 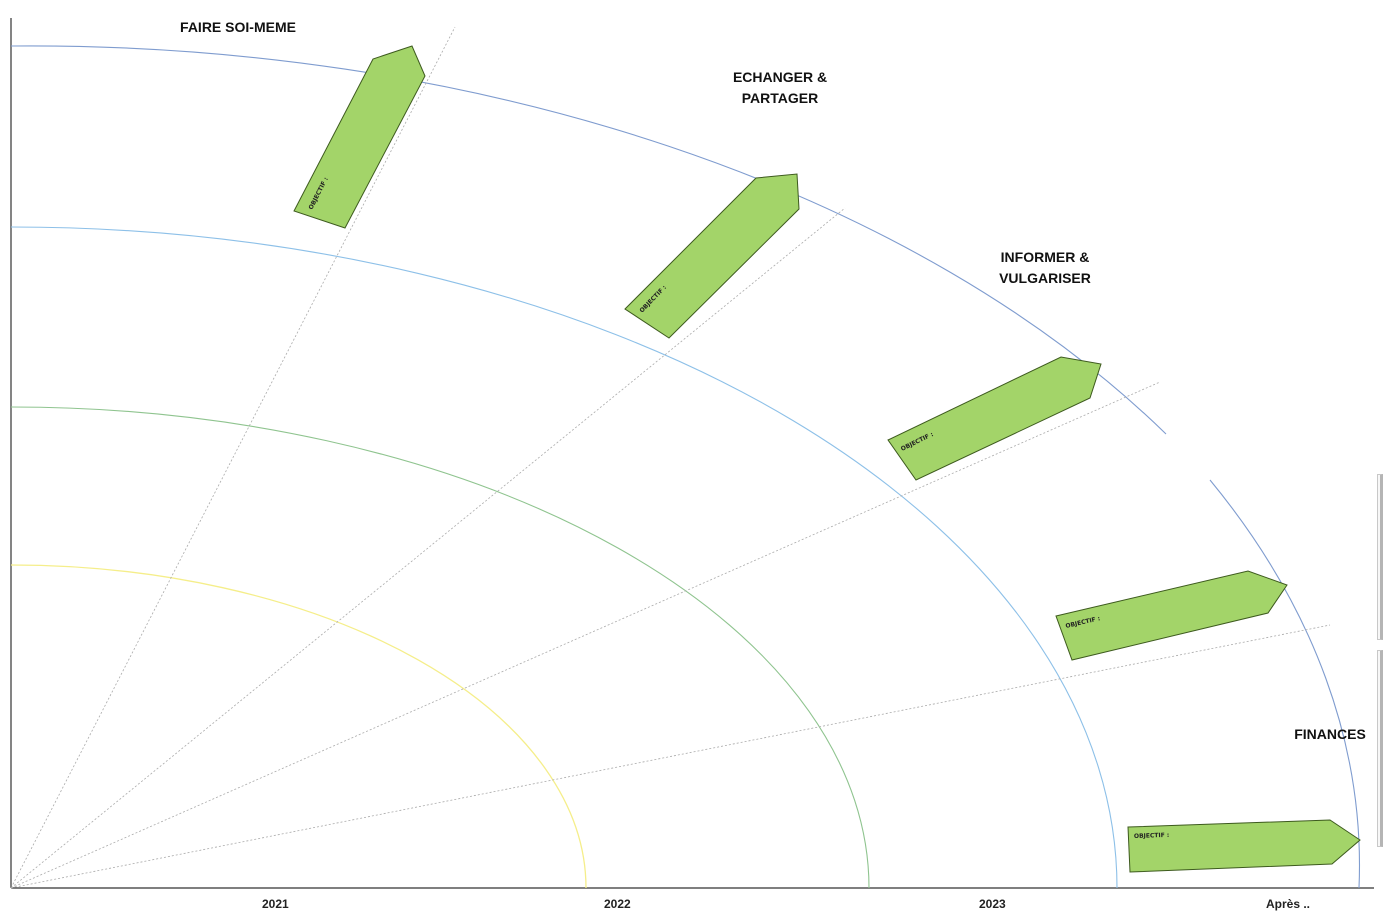 What do you see at coordinates (1045, 267) in the screenshot?
I see `category-informer-vulgariser: INFORMER & VULGARISER` at bounding box center [1045, 267].